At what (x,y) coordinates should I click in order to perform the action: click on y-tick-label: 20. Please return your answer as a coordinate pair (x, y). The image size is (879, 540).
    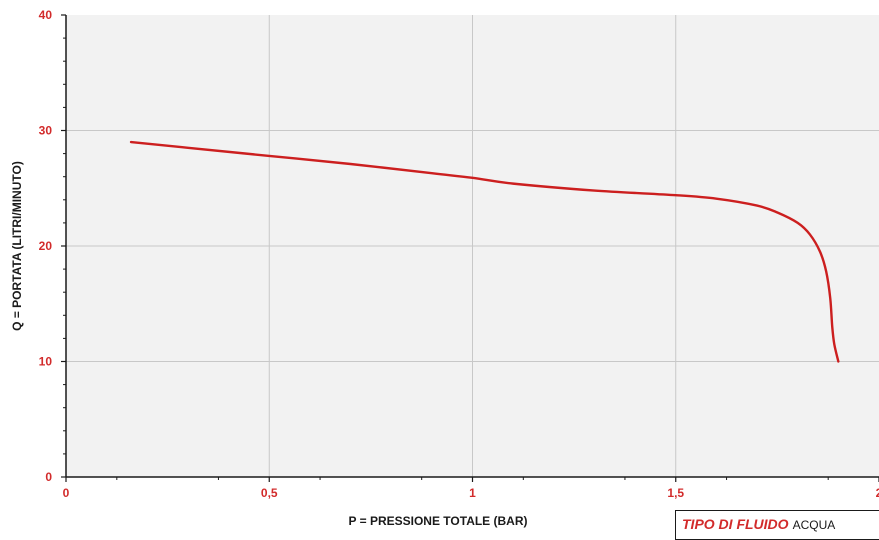
    Looking at the image, I should click on (46, 246).